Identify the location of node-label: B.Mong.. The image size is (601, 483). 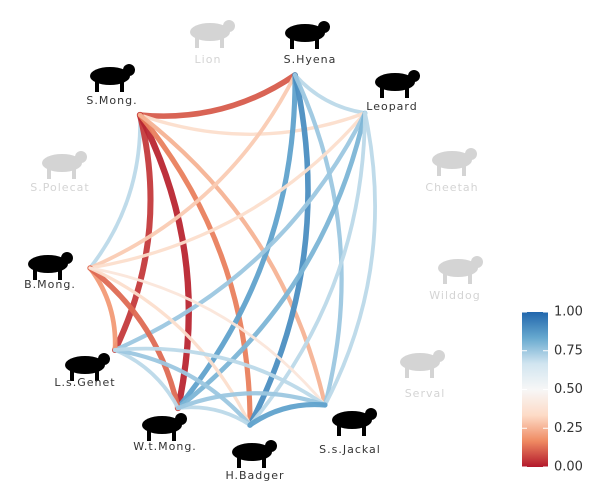
(50, 284).